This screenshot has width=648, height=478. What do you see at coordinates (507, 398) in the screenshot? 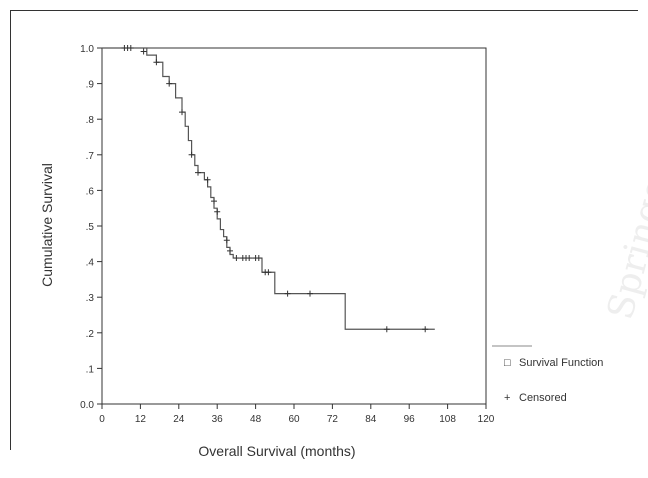
I see `legend-marker-censored: +` at bounding box center [507, 398].